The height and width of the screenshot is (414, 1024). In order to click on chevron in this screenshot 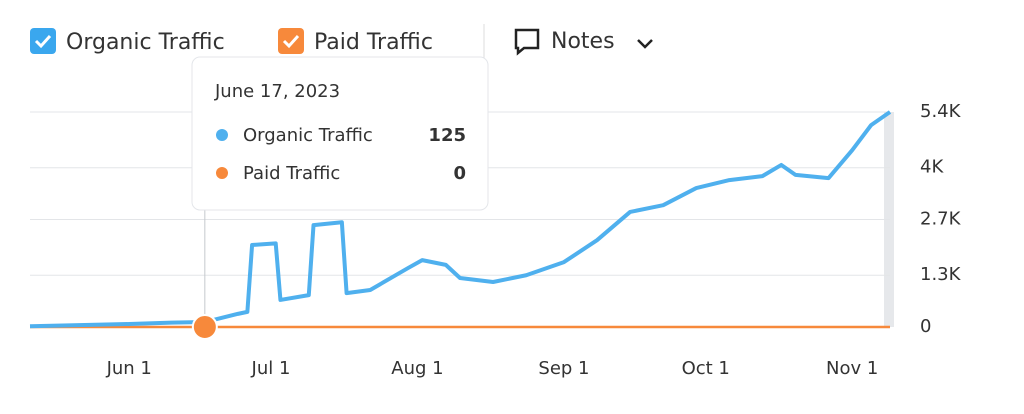, I will do `click(645, 44)`.